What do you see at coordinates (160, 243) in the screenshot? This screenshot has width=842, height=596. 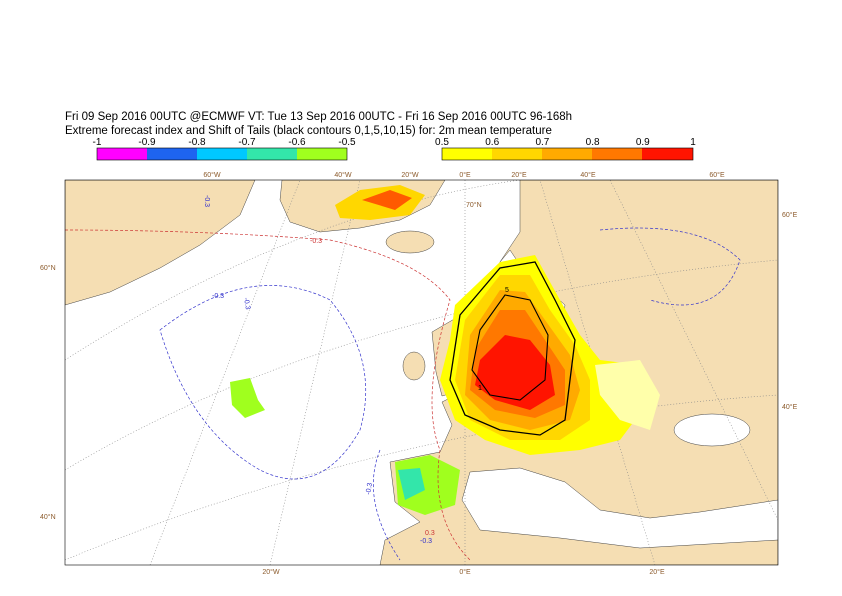 I see `north-america` at bounding box center [160, 243].